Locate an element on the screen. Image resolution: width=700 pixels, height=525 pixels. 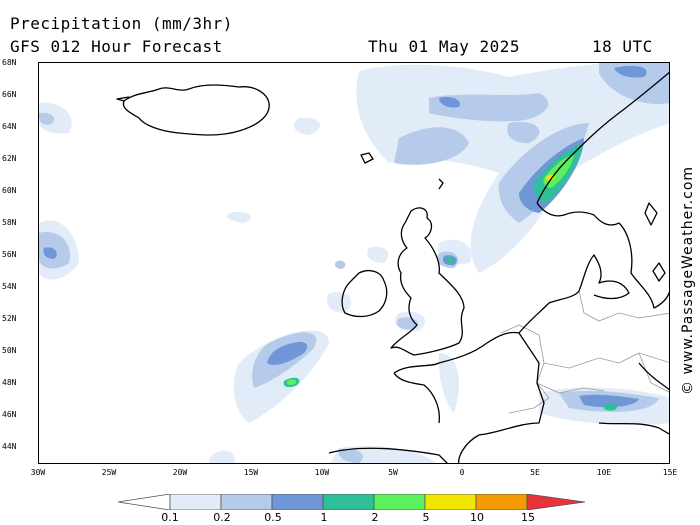
lon-label: 15E is located at coordinates (670, 472).